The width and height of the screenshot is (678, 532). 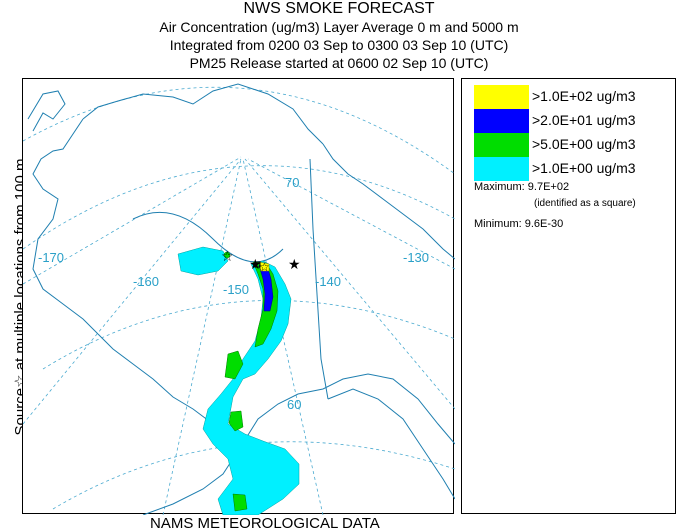 What do you see at coordinates (391, 444) in the screenshot?
I see `border-panhandle` at bounding box center [391, 444].